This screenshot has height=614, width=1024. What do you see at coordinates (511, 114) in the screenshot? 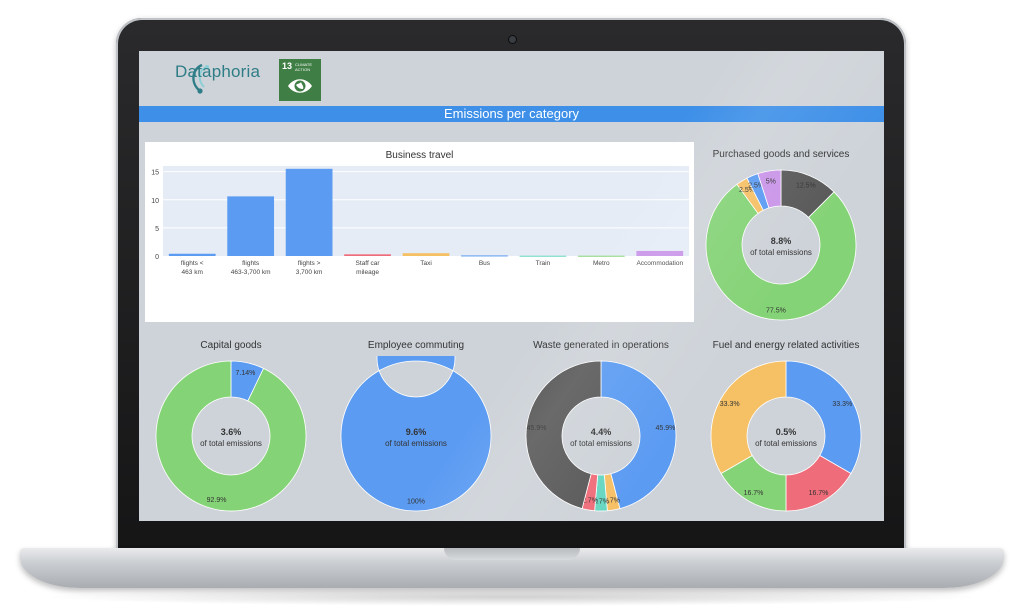
I see `section-banner: Emissions per category` at bounding box center [511, 114].